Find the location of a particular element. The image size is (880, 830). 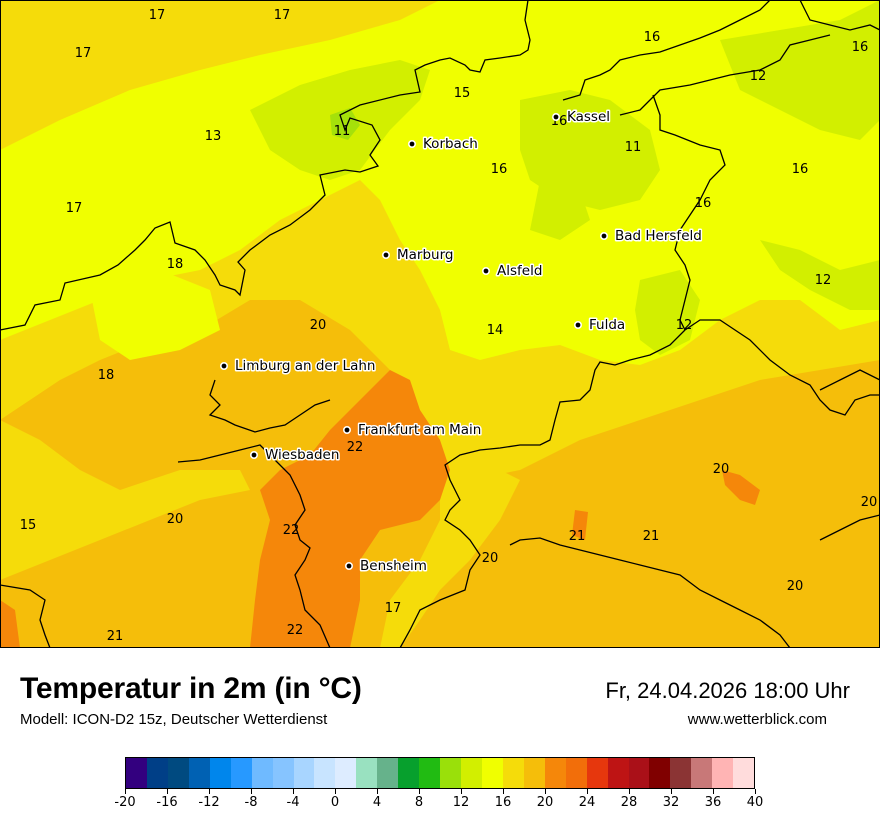

website-link: www.wetterblick.com is located at coordinates (757, 719).